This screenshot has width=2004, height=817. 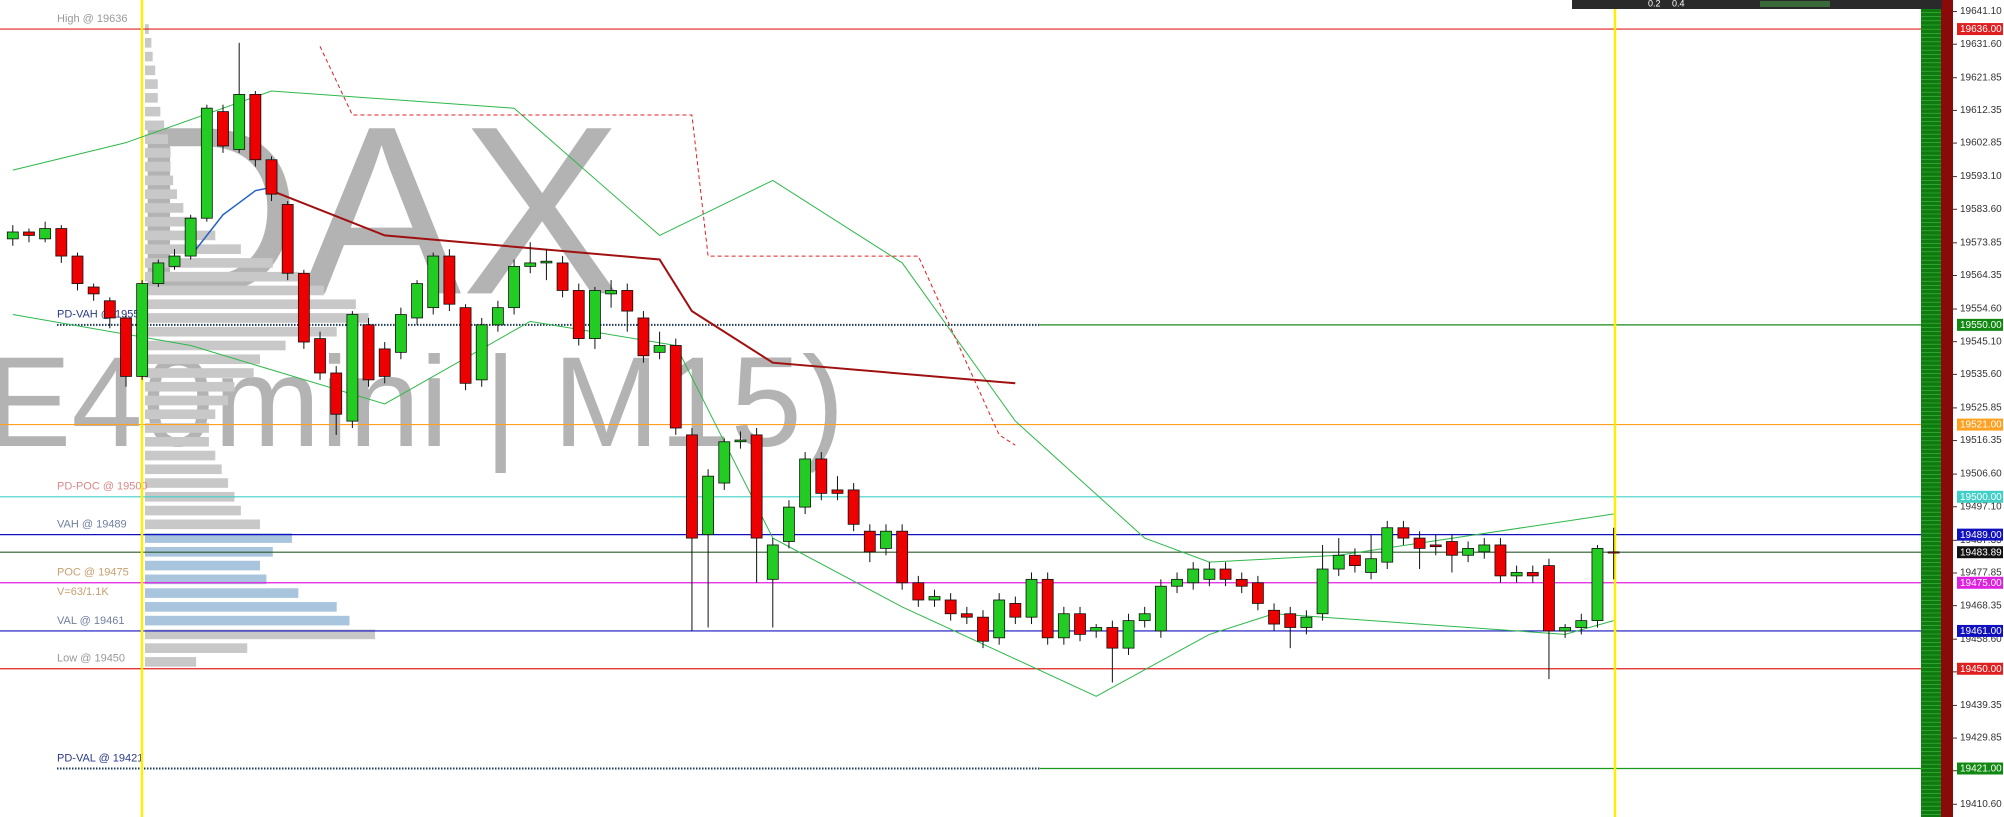 I want to click on volume-profile, so click(x=260, y=345).